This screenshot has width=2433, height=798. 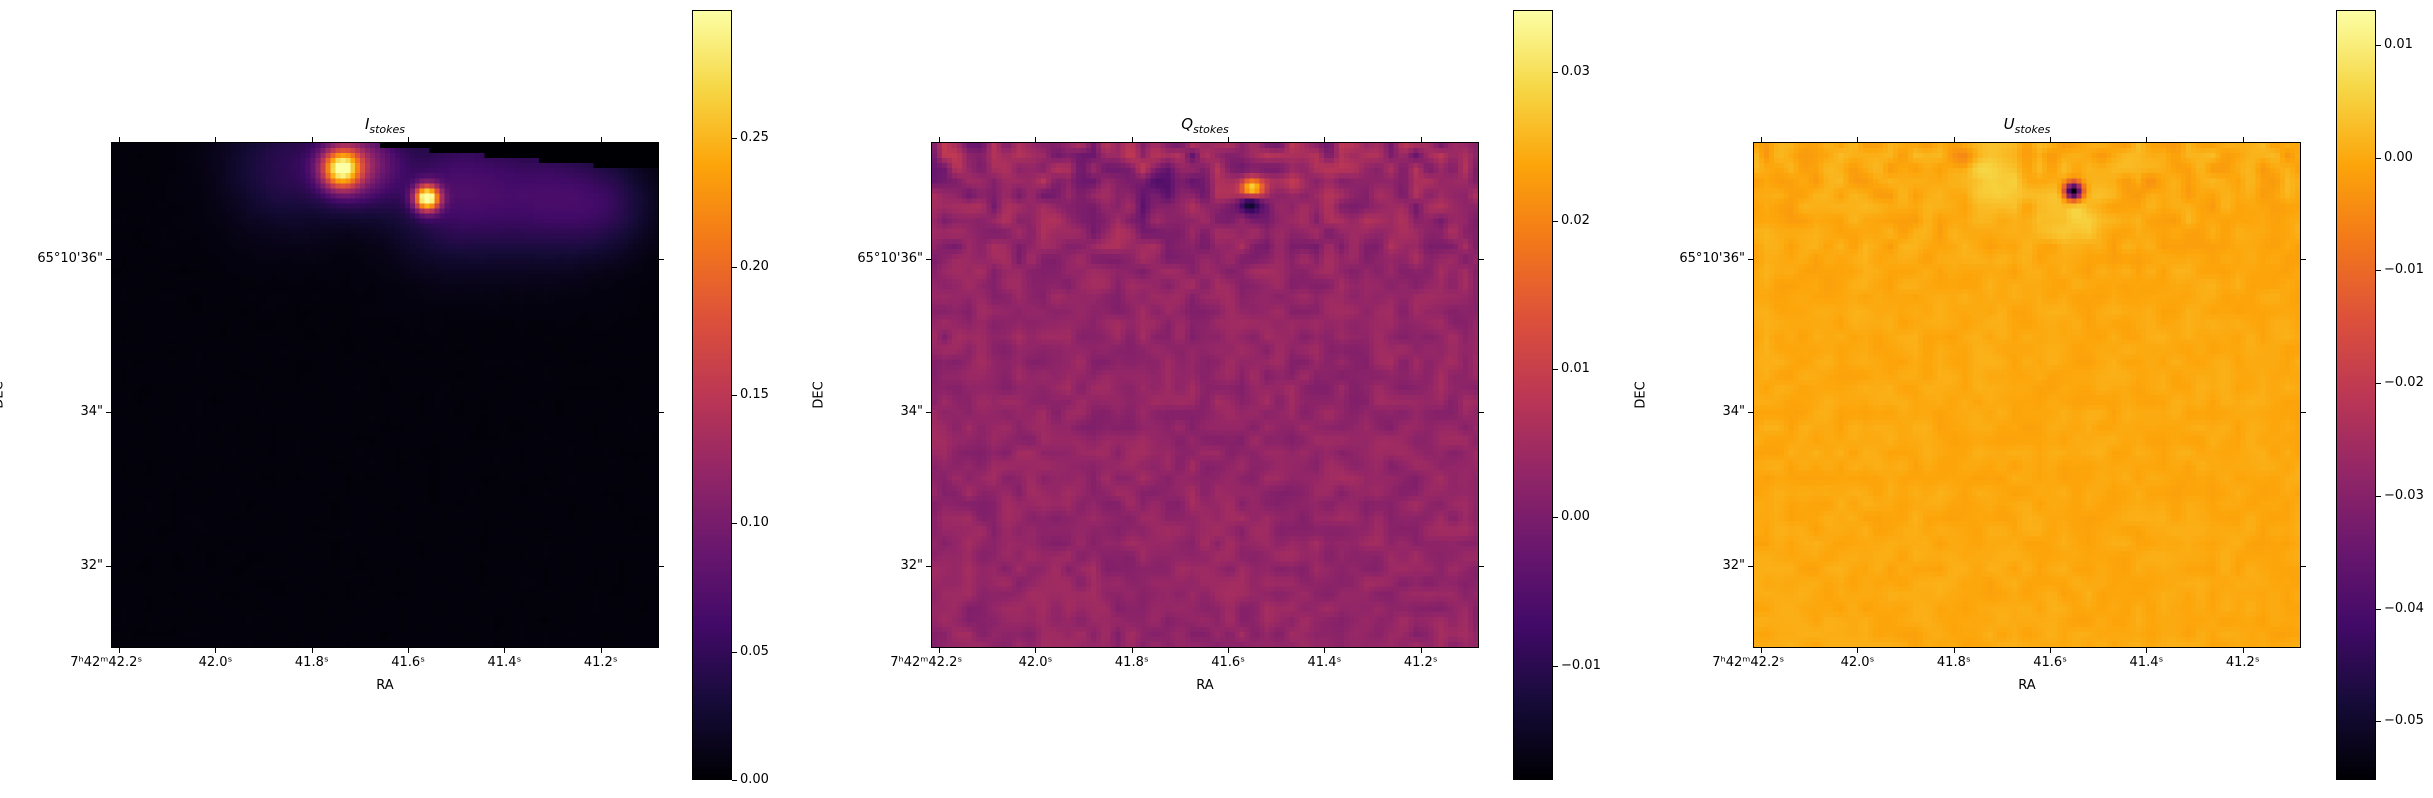 I want to click on colorbar-tick-label: −0.03, so click(x=2404, y=495).